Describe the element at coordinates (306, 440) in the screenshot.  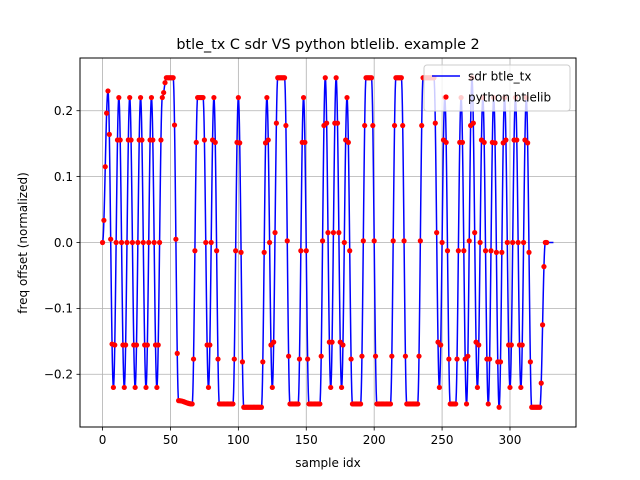
I see `x-tick-label: 150` at that location.